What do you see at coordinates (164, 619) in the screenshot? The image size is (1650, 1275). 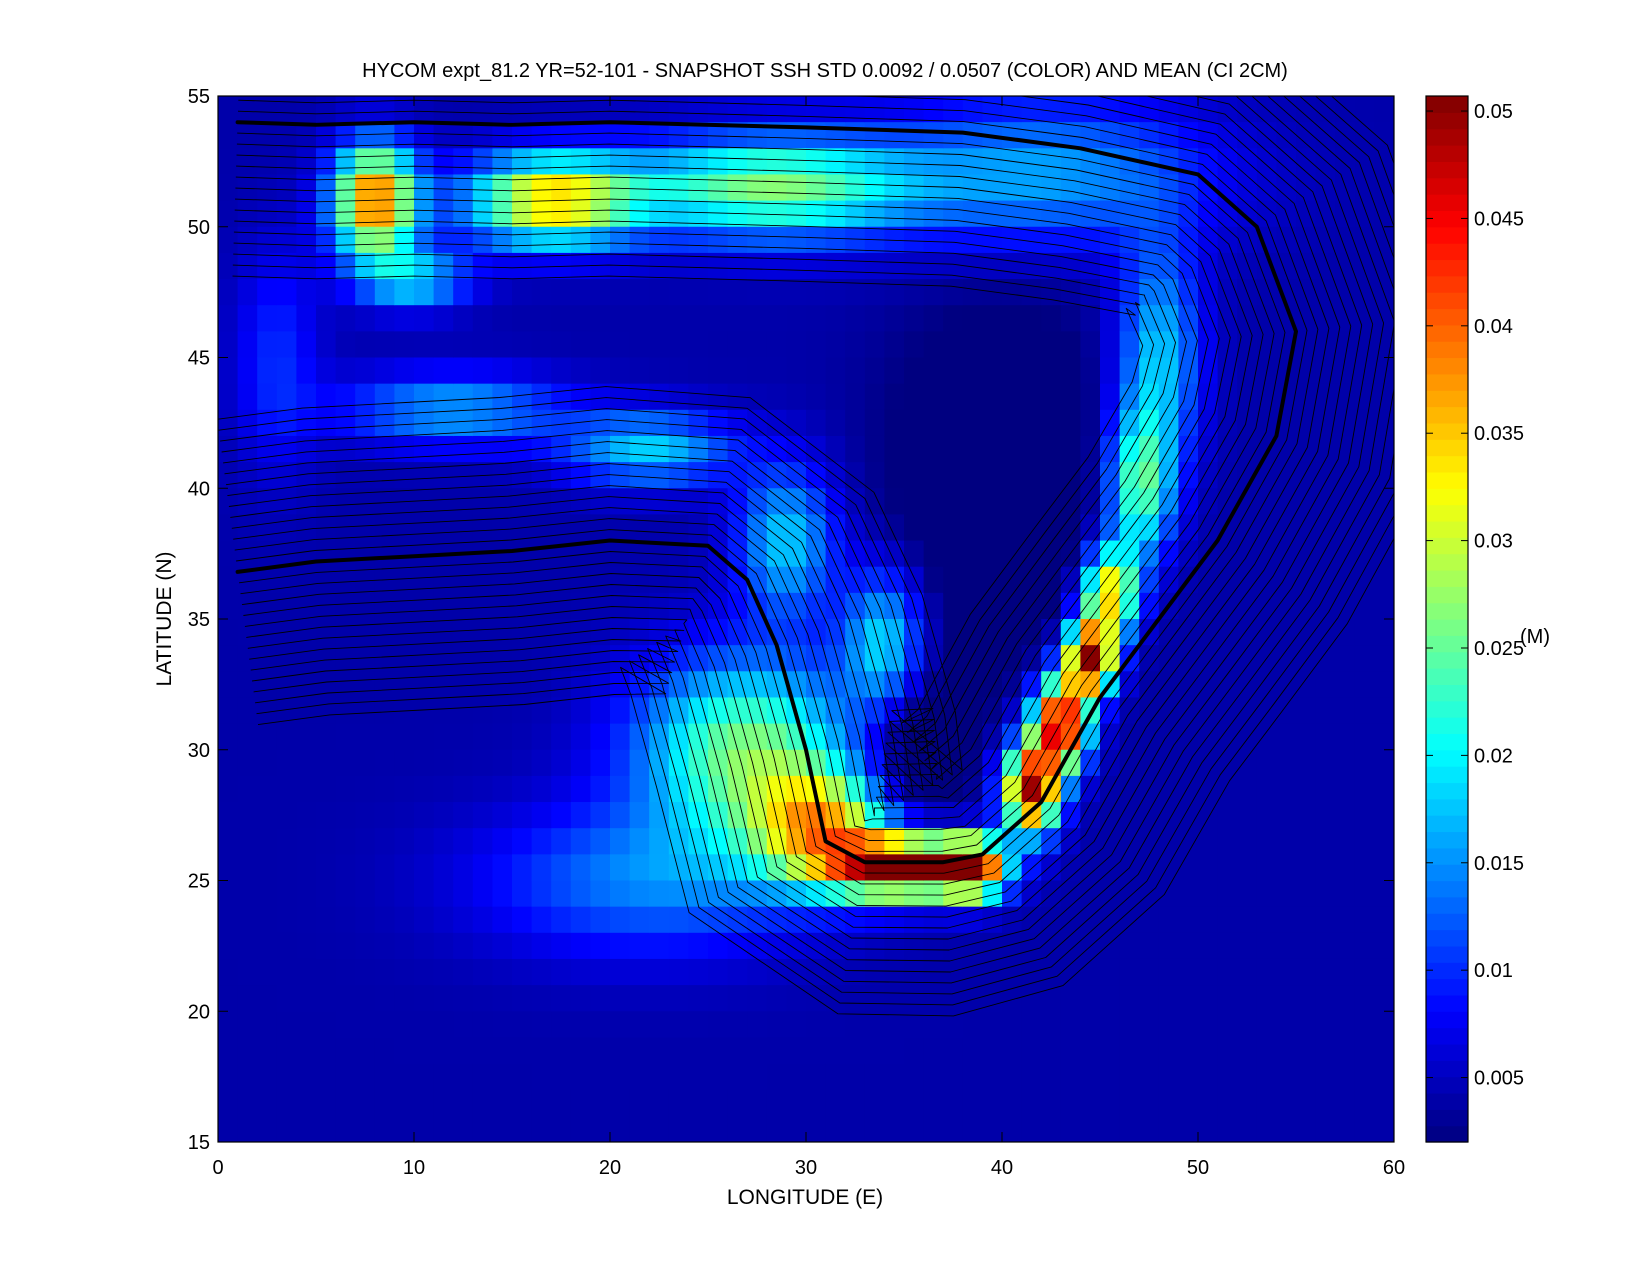 I see `y-axis-label: LATITUDE (N)` at bounding box center [164, 619].